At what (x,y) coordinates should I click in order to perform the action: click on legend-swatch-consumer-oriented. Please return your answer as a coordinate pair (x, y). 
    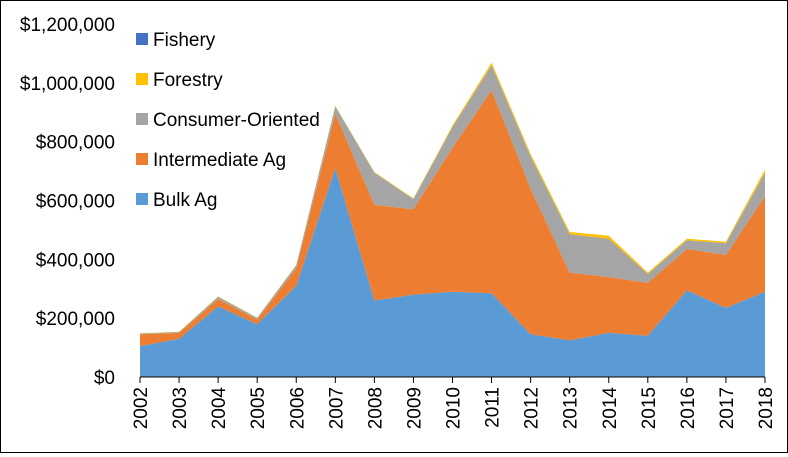
    Looking at the image, I should click on (142, 119).